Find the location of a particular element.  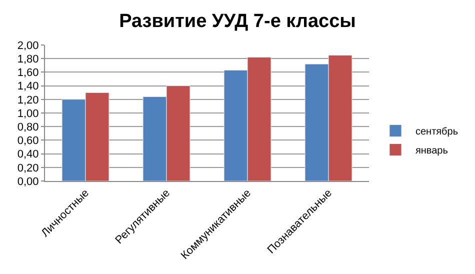

y-tick-label: 1,00 is located at coordinates (28, 114).